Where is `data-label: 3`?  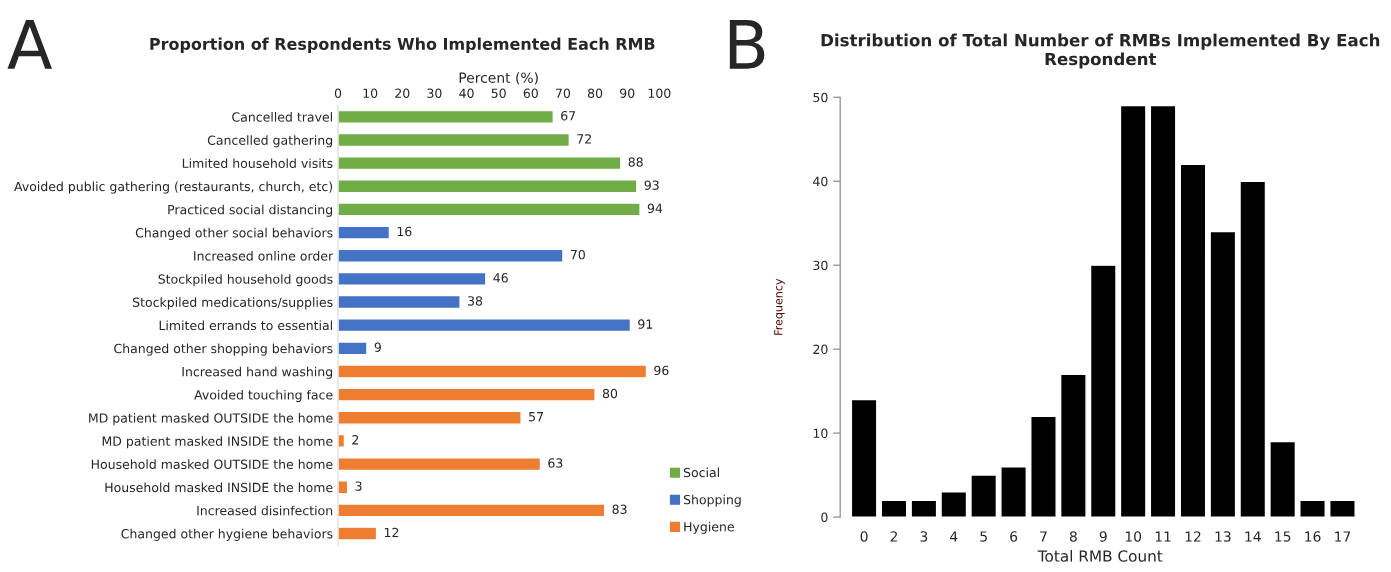 data-label: 3 is located at coordinates (358, 486).